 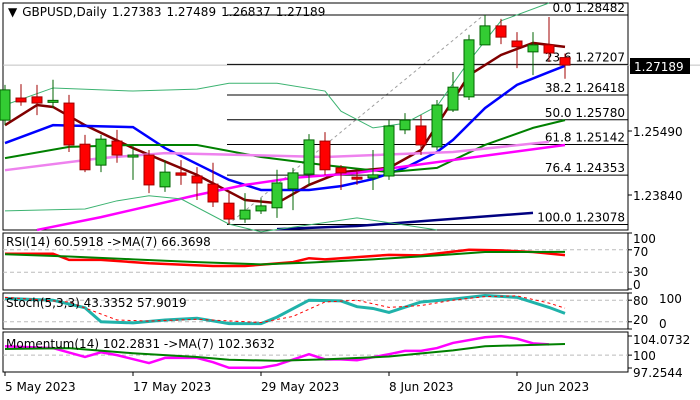 I want to click on date-axis-label: 5 May 2023, so click(x=40, y=387).